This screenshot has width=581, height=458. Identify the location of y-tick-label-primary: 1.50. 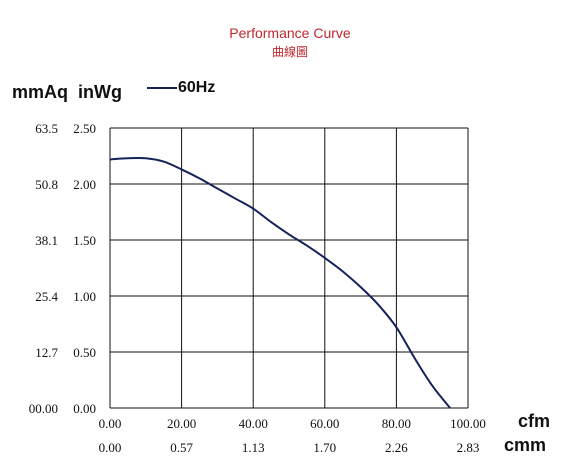
(84, 240).